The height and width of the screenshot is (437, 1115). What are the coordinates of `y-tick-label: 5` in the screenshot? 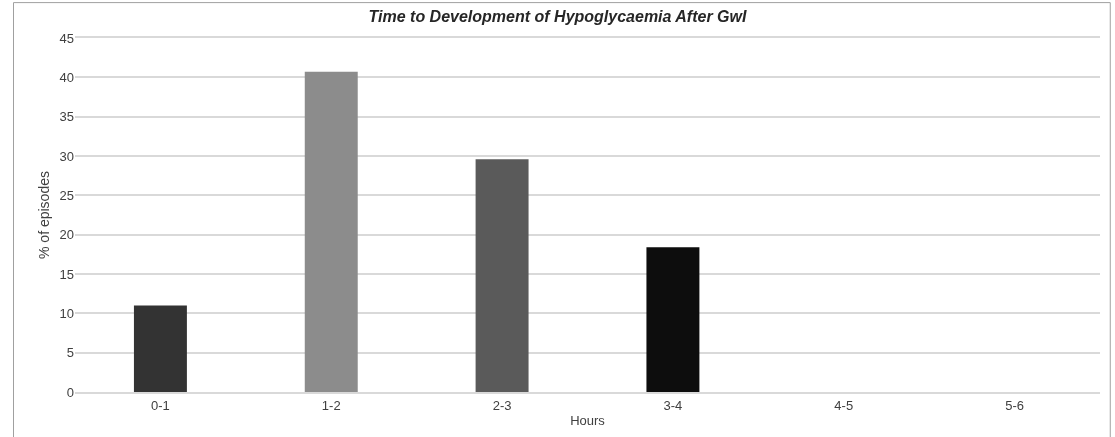 It's located at (70, 353).